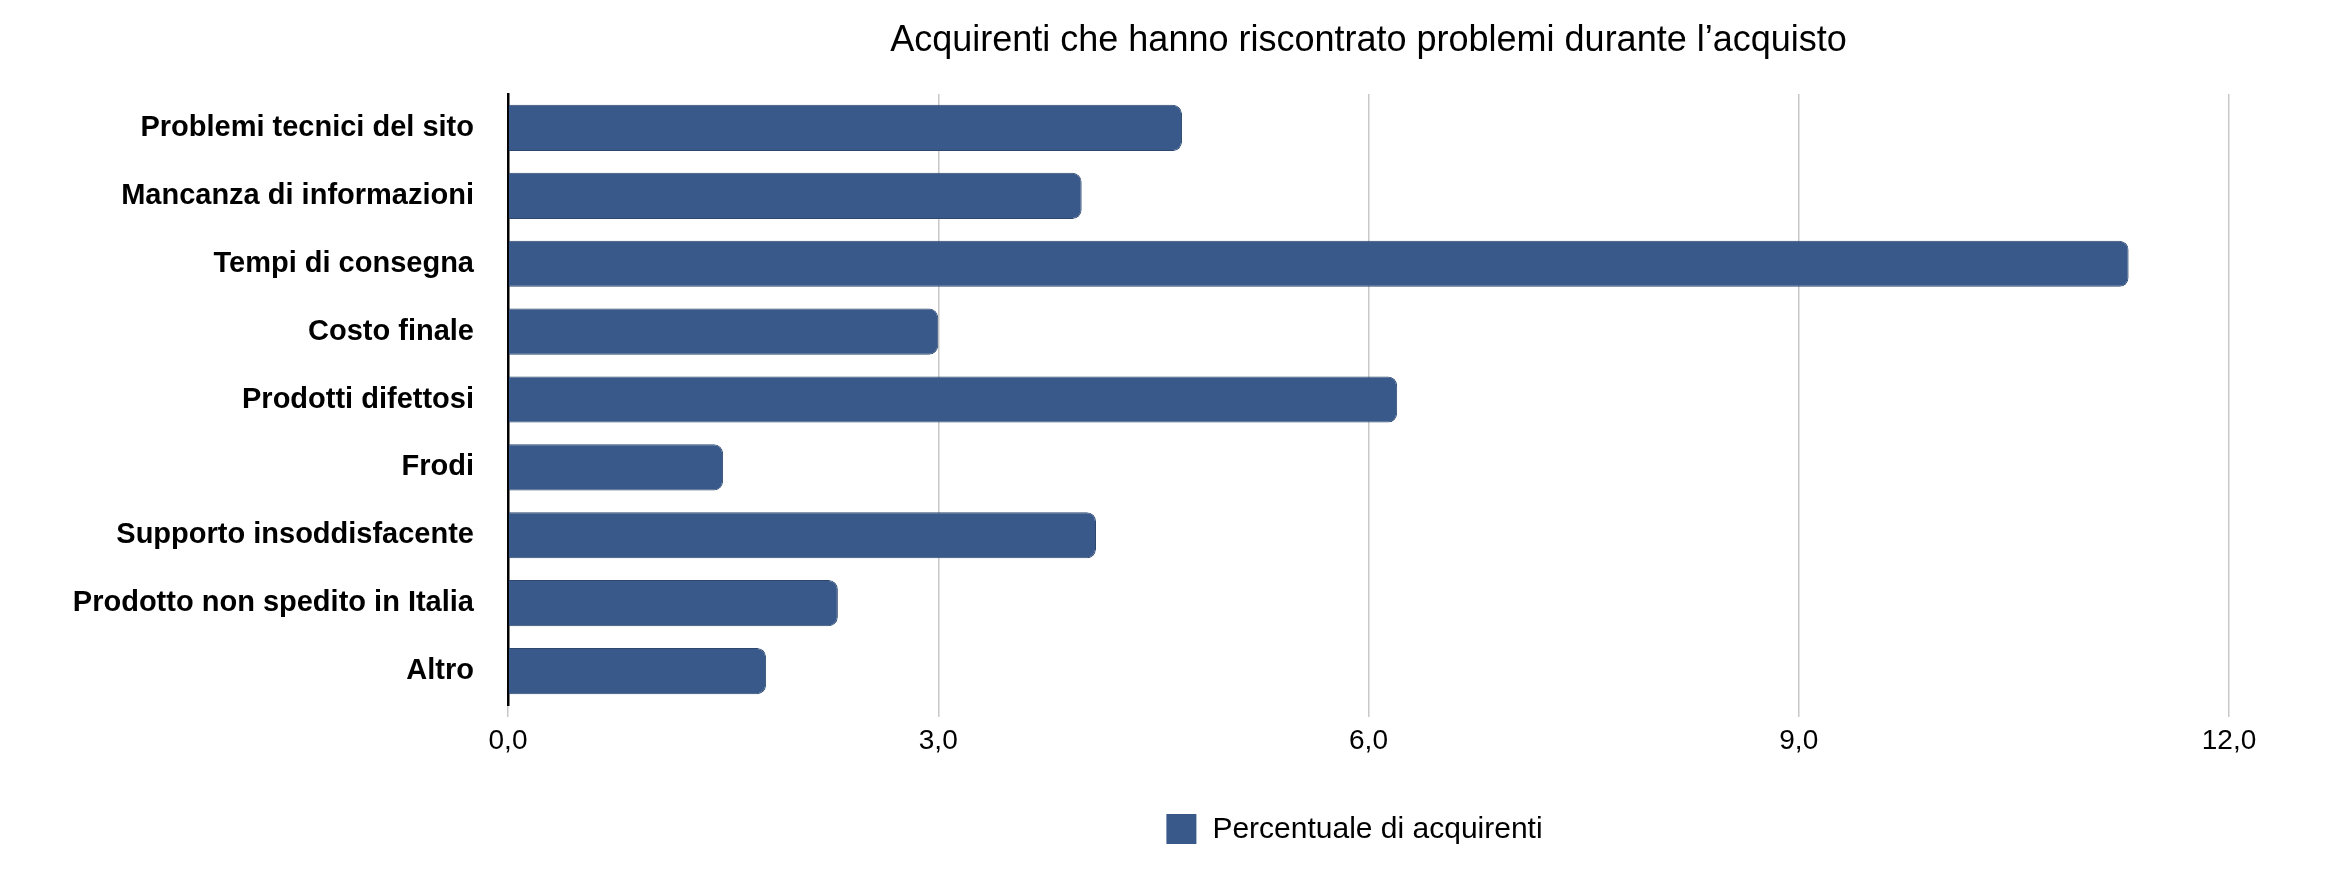  Describe the element at coordinates (297, 193) in the screenshot. I see `y-tick-label: Mancanza di informazioni` at that location.